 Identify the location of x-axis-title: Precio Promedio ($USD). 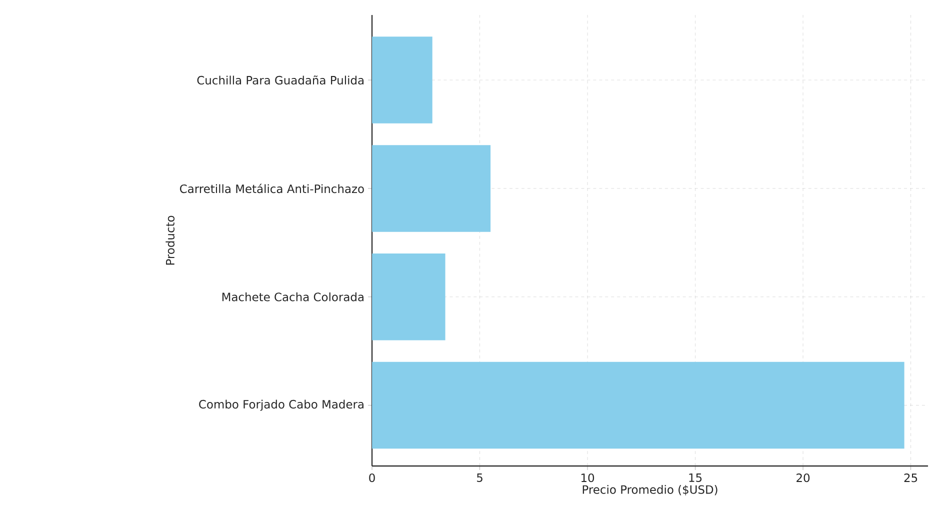
(650, 490).